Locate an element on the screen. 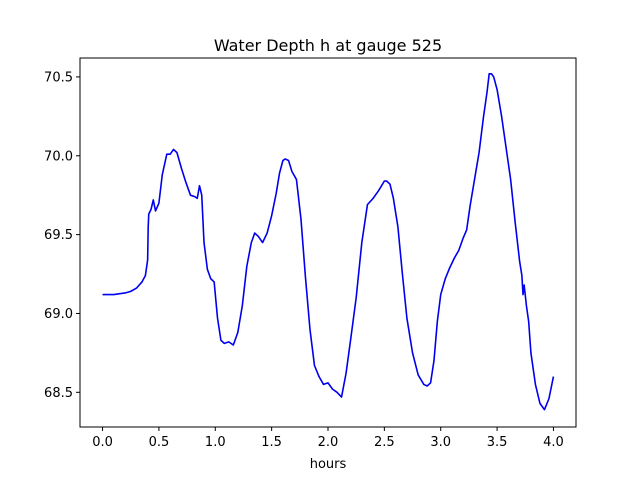 Image resolution: width=640 pixels, height=480 pixels. x-tick-label: 4.0 is located at coordinates (553, 442).